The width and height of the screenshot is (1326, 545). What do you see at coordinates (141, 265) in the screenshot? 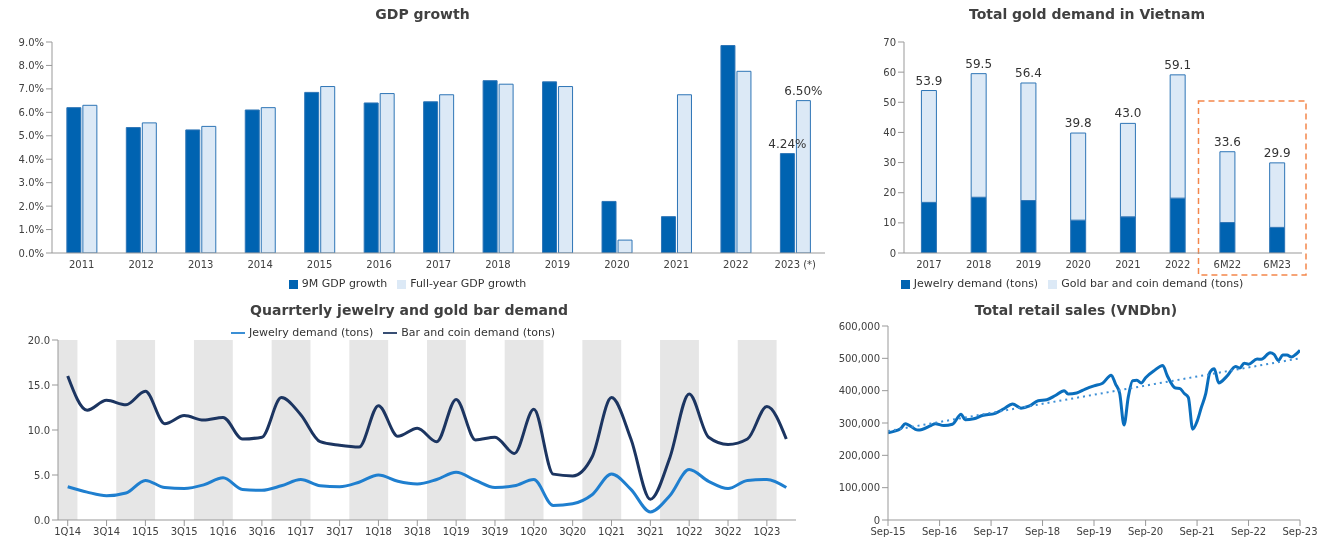
I see `x-tick-label: 2012` at bounding box center [141, 265].